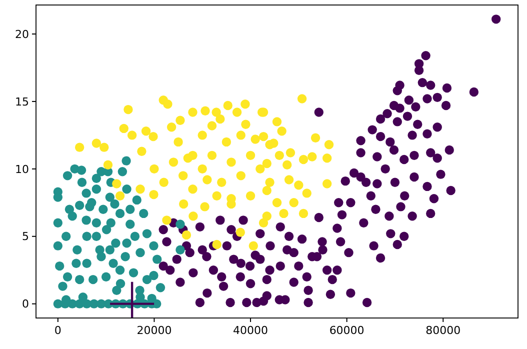 The height and width of the screenshot is (349, 527). Describe the element at coordinates (25, 237) in the screenshot. I see `y-tick-label: 5` at that location.